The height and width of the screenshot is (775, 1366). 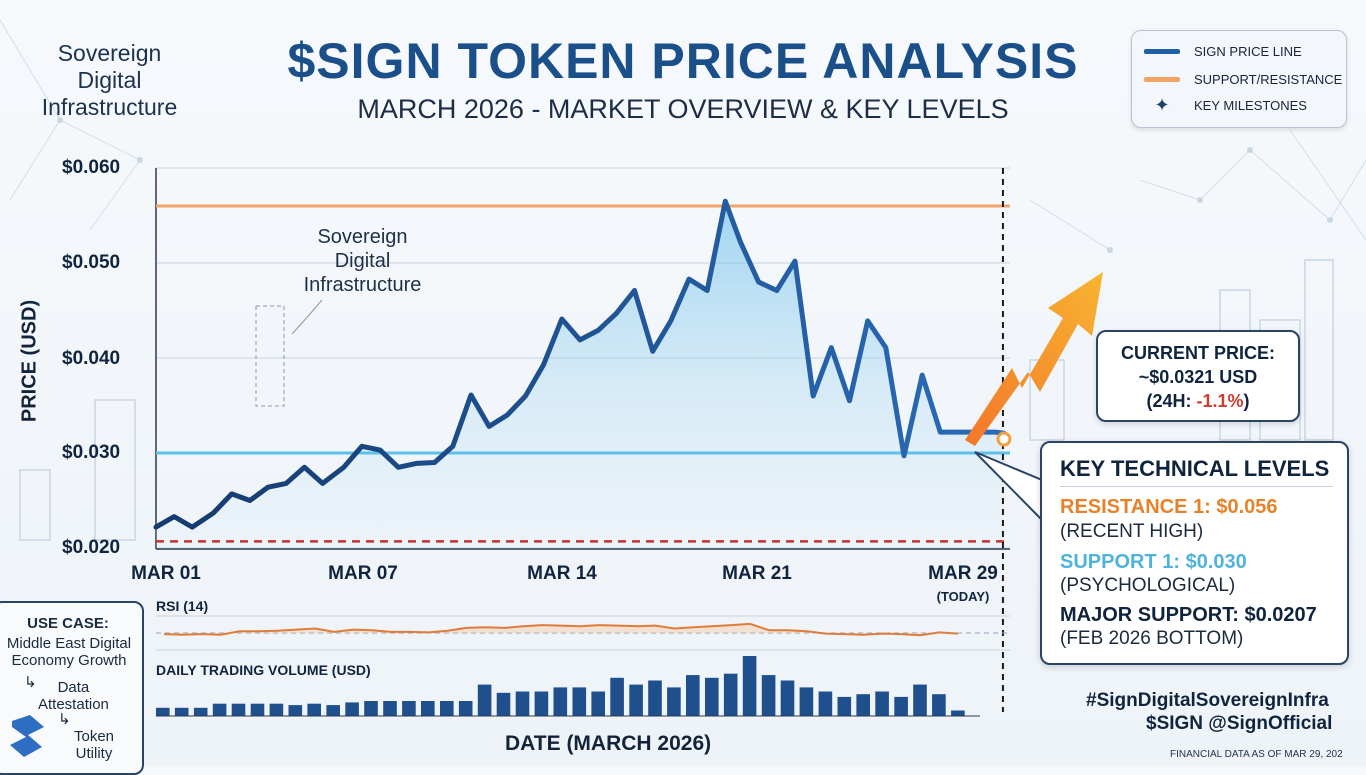 What do you see at coordinates (270, 356) in the screenshot?
I see `annotation-frame` at bounding box center [270, 356].